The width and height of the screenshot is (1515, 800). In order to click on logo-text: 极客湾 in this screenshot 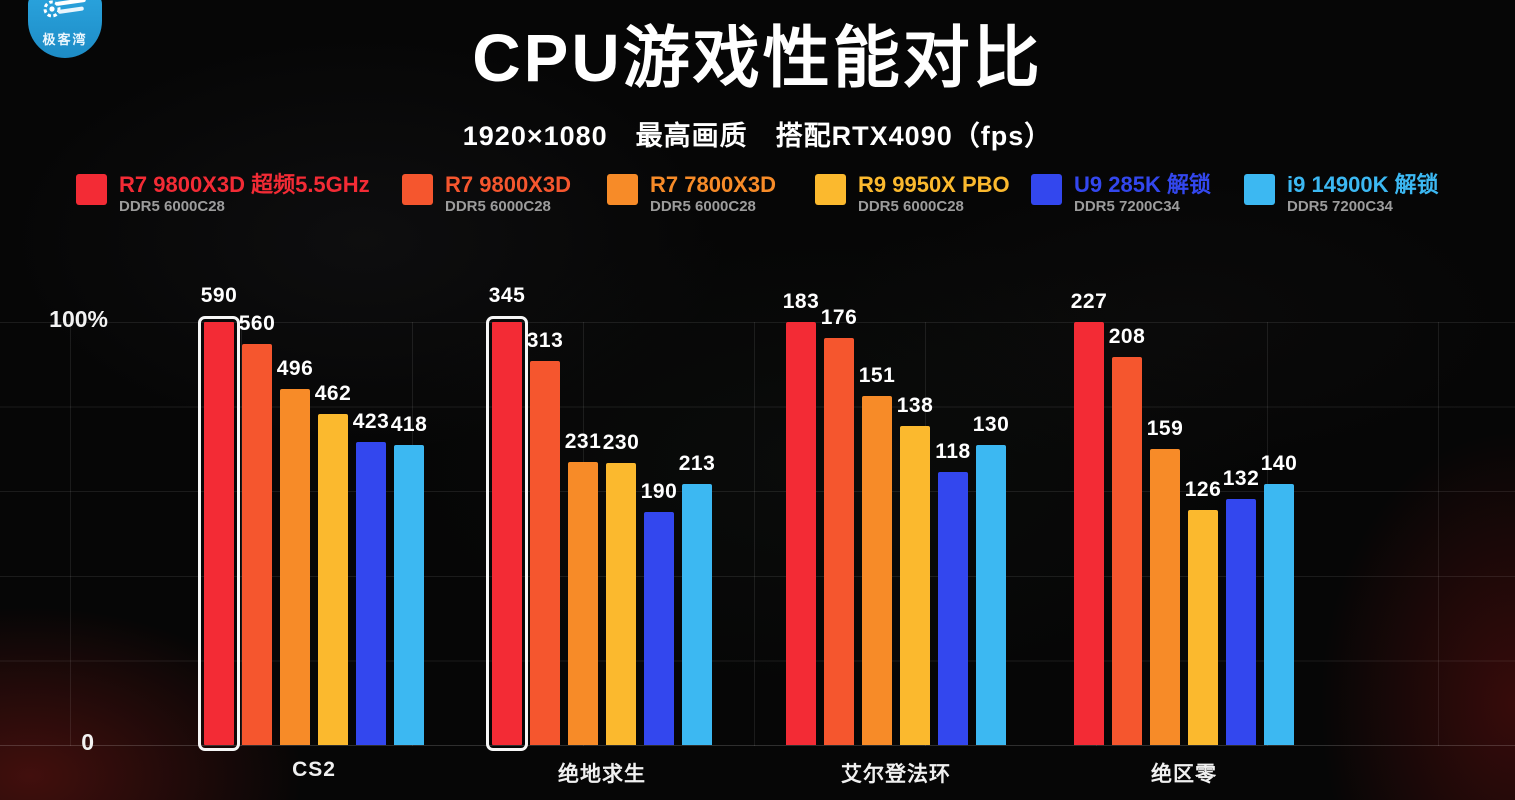, I will do `click(65, 39)`.